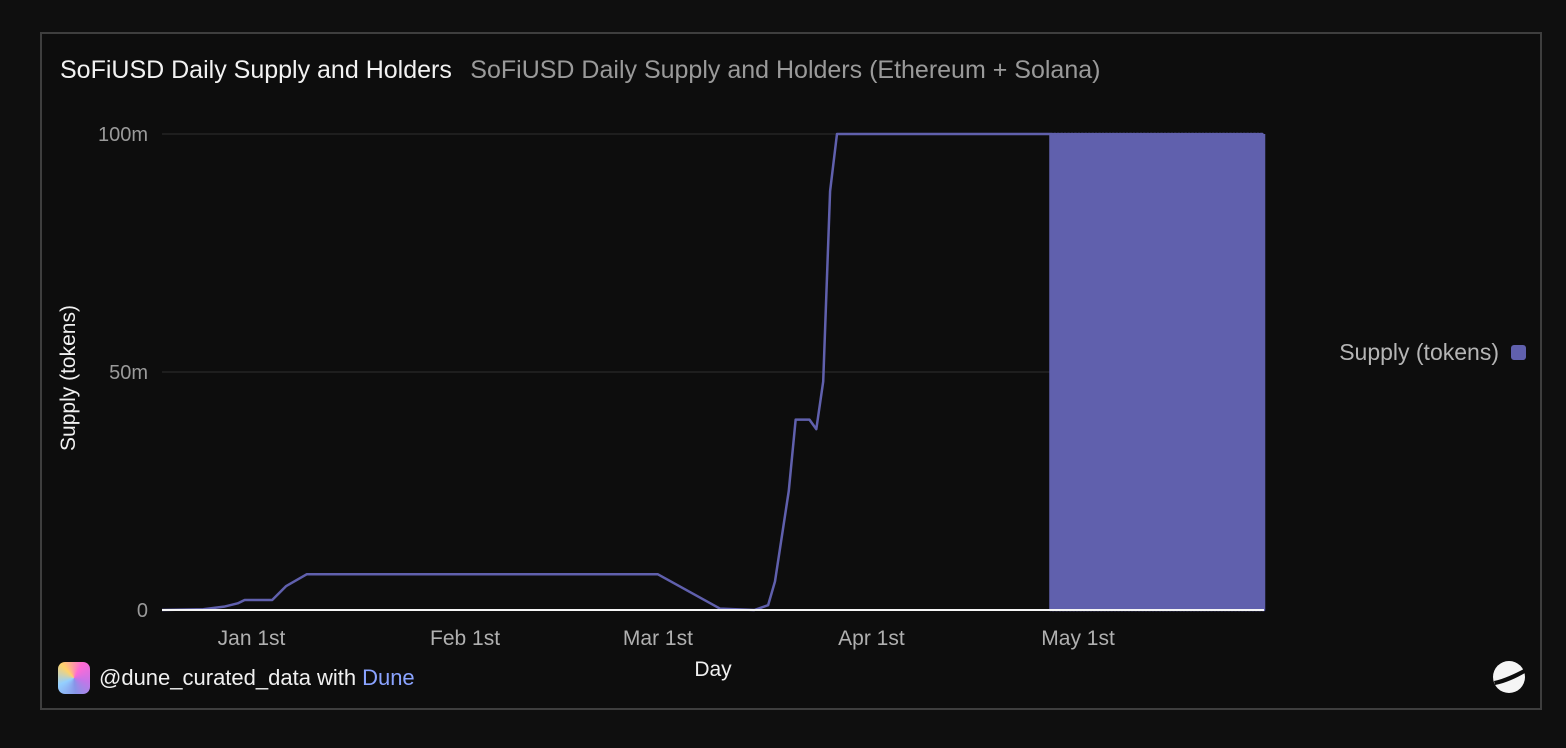 The width and height of the screenshot is (1566, 748). Describe the element at coordinates (256, 70) in the screenshot. I see `chart-title: SoFiUSD Daily Supply and Holders` at that location.